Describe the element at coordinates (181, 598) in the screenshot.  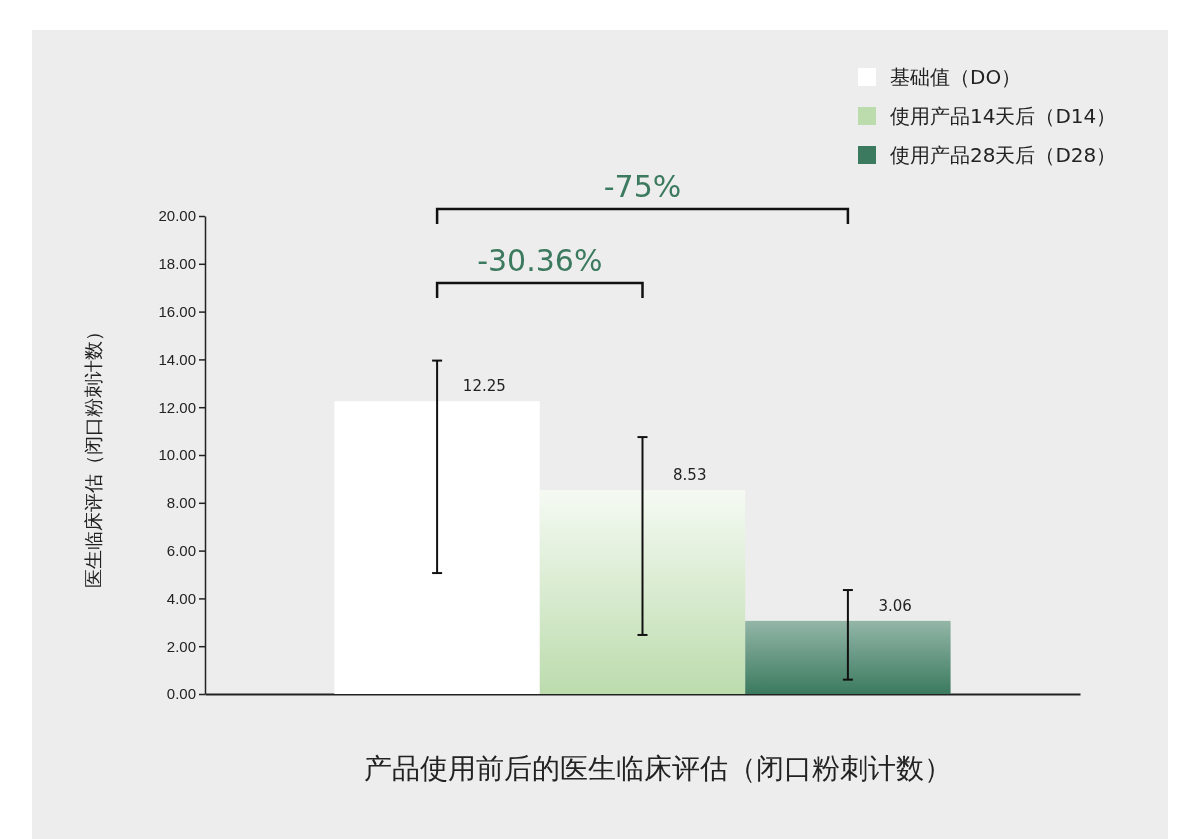
I see `y-tick-label: 4.00` at that location.